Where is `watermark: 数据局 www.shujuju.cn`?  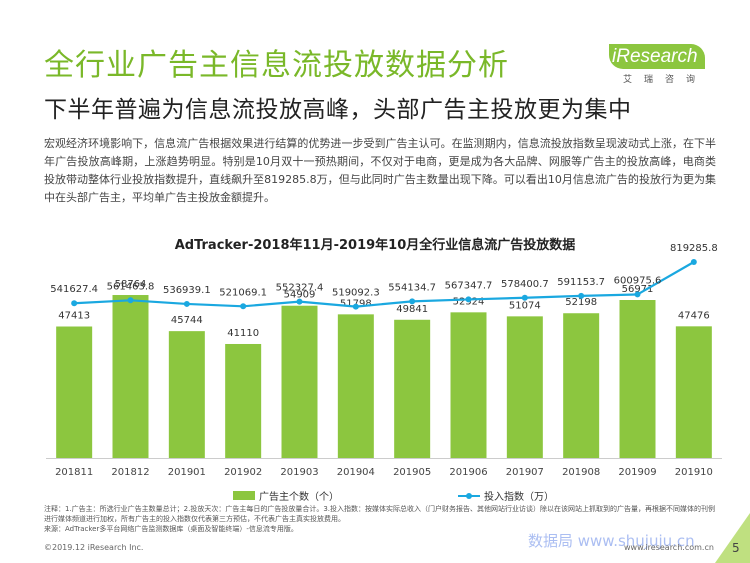
watermark: 数据局 www.shujuju.cn is located at coordinates (611, 541).